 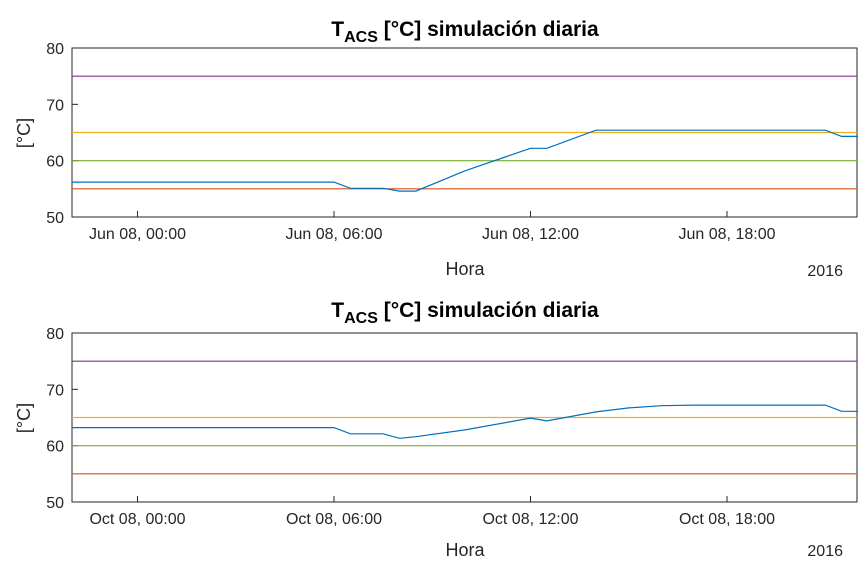 I want to click on ylabel-jun: [°C], so click(x=24, y=133).